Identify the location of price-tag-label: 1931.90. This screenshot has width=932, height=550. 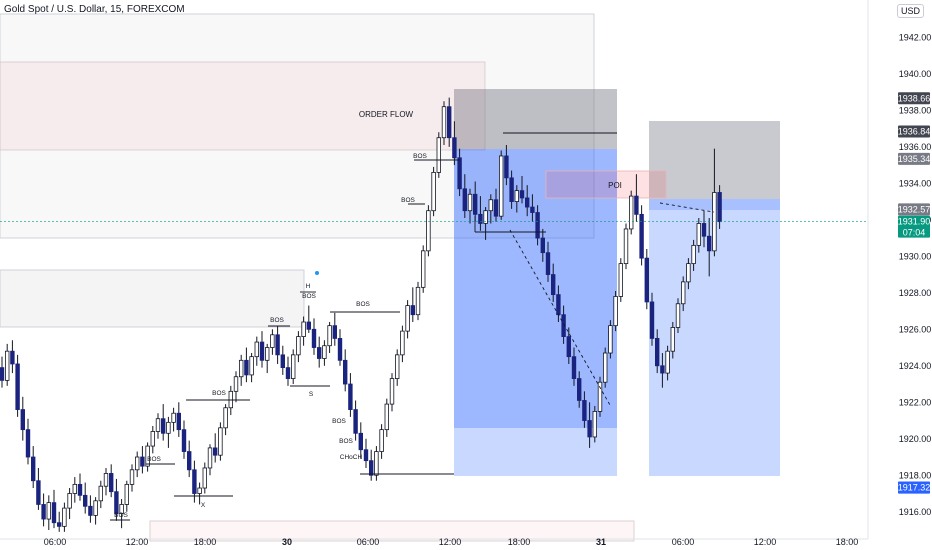
(914, 222).